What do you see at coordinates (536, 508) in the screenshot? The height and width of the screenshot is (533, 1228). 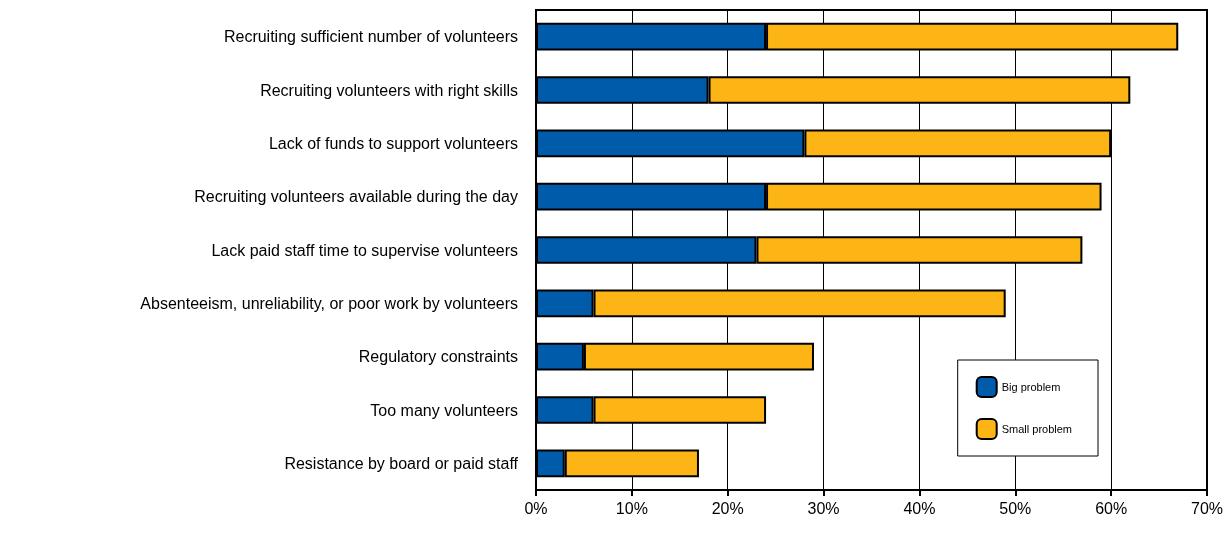 I see `x-tick-label: 0%` at bounding box center [536, 508].